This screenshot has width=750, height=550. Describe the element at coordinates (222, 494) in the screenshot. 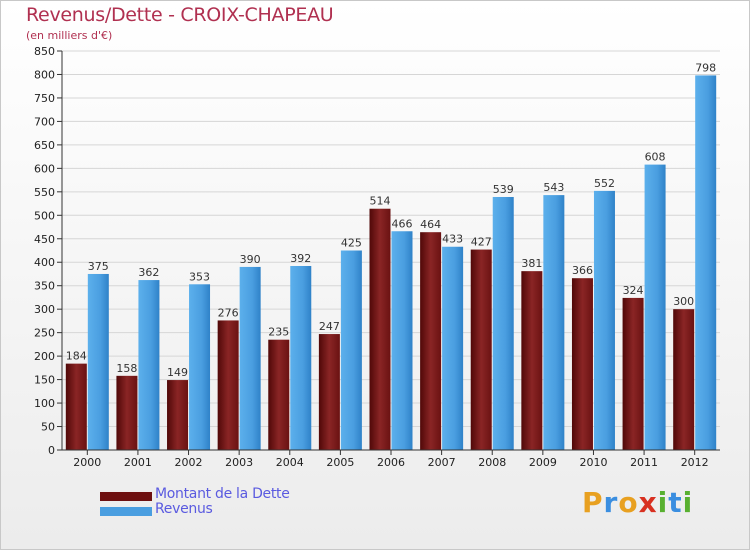

I see `legend-label-debt: Montant de la Dette` at that location.